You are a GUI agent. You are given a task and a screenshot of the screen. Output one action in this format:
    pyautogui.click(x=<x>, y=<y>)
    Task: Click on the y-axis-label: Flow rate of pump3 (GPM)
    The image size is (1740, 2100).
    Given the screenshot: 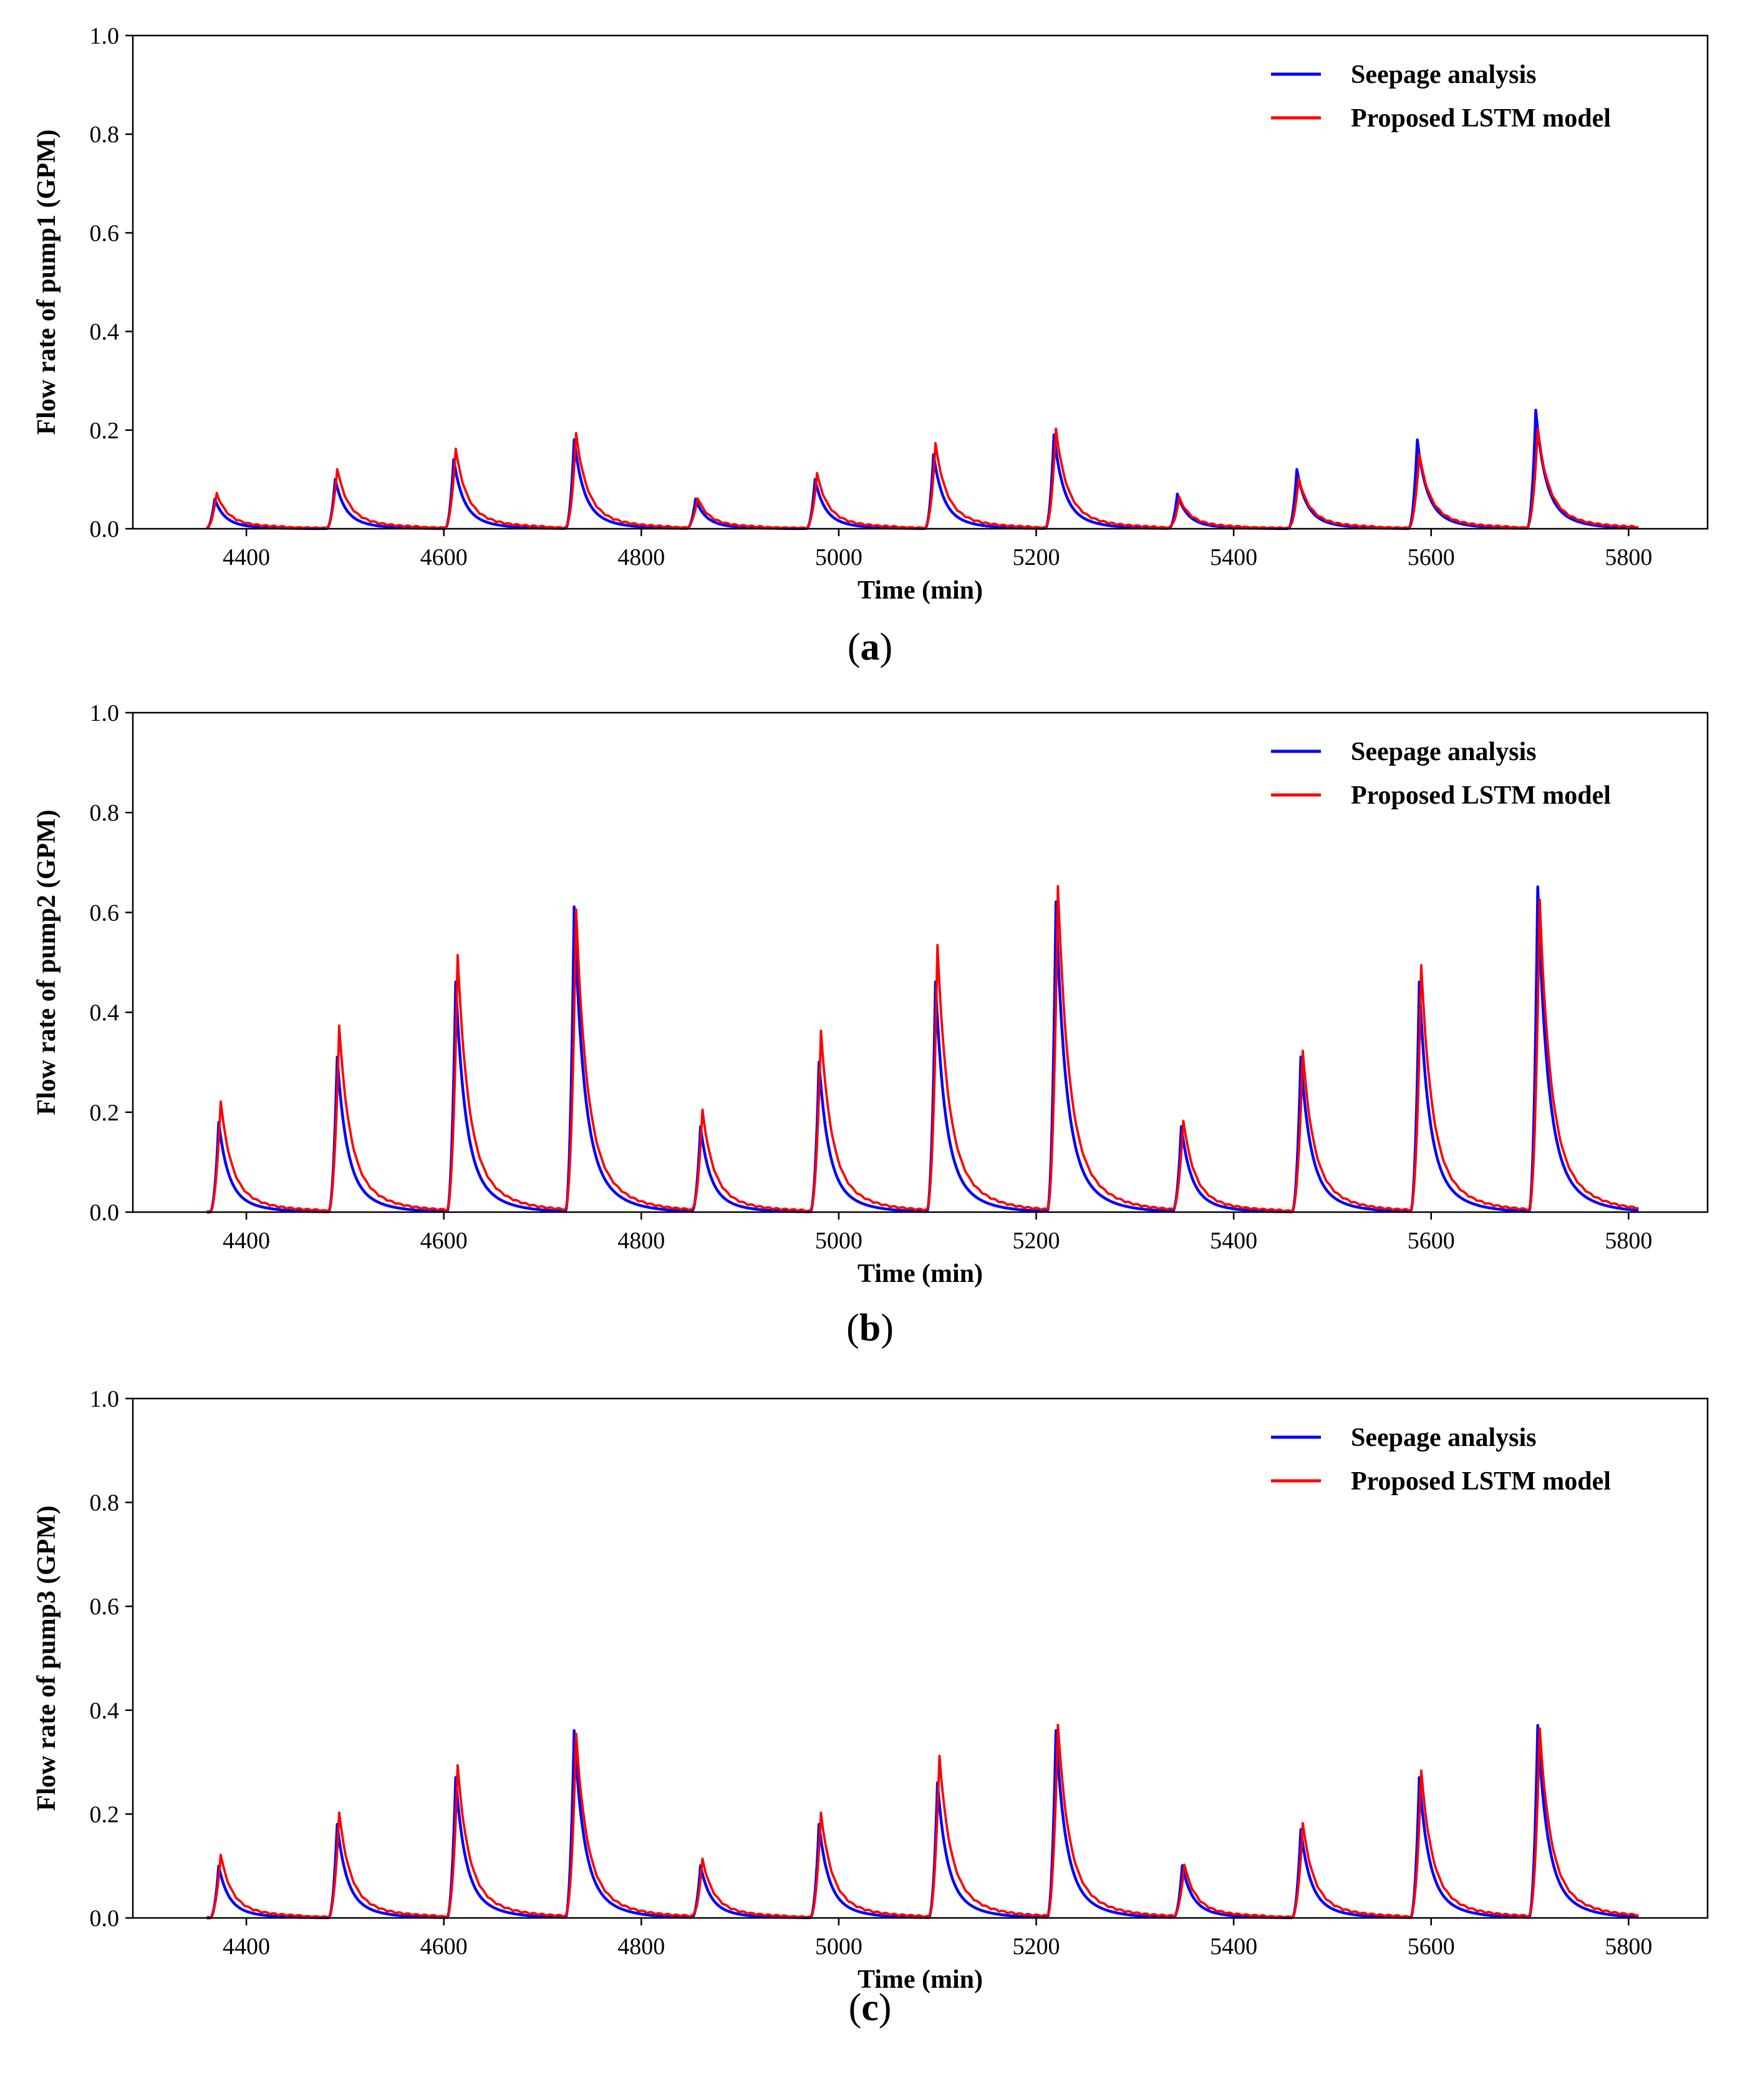 What is the action you would take?
    pyautogui.click(x=46, y=1658)
    